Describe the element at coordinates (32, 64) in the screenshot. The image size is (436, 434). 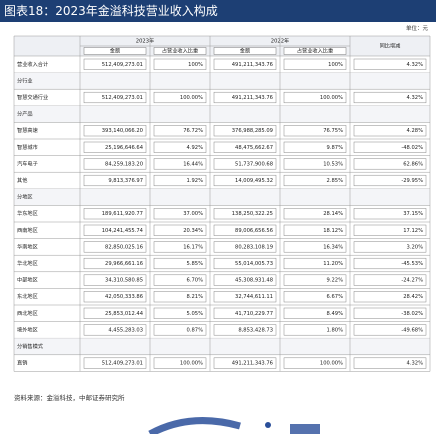
I see `row-label: 营业收入合计` at that location.